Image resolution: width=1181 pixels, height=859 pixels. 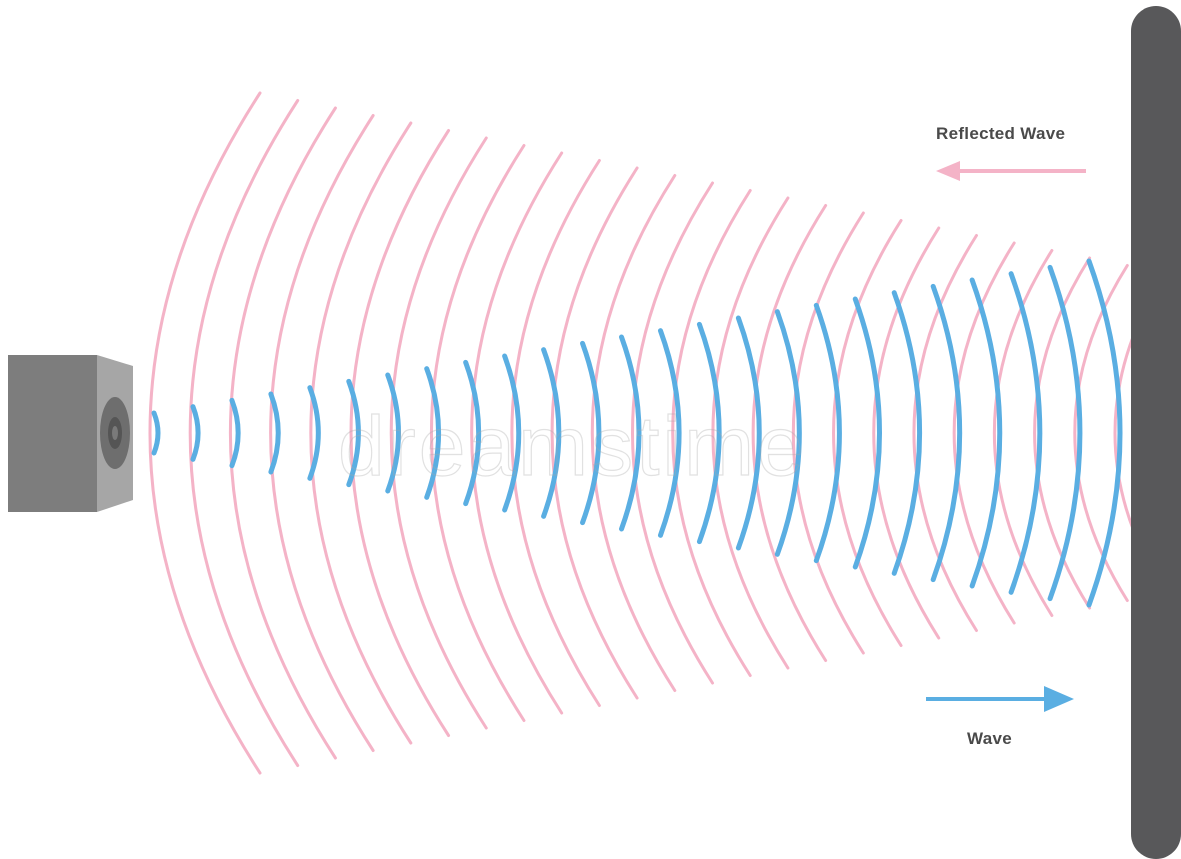 I want to click on reflecting-wall, so click(x=1156, y=432).